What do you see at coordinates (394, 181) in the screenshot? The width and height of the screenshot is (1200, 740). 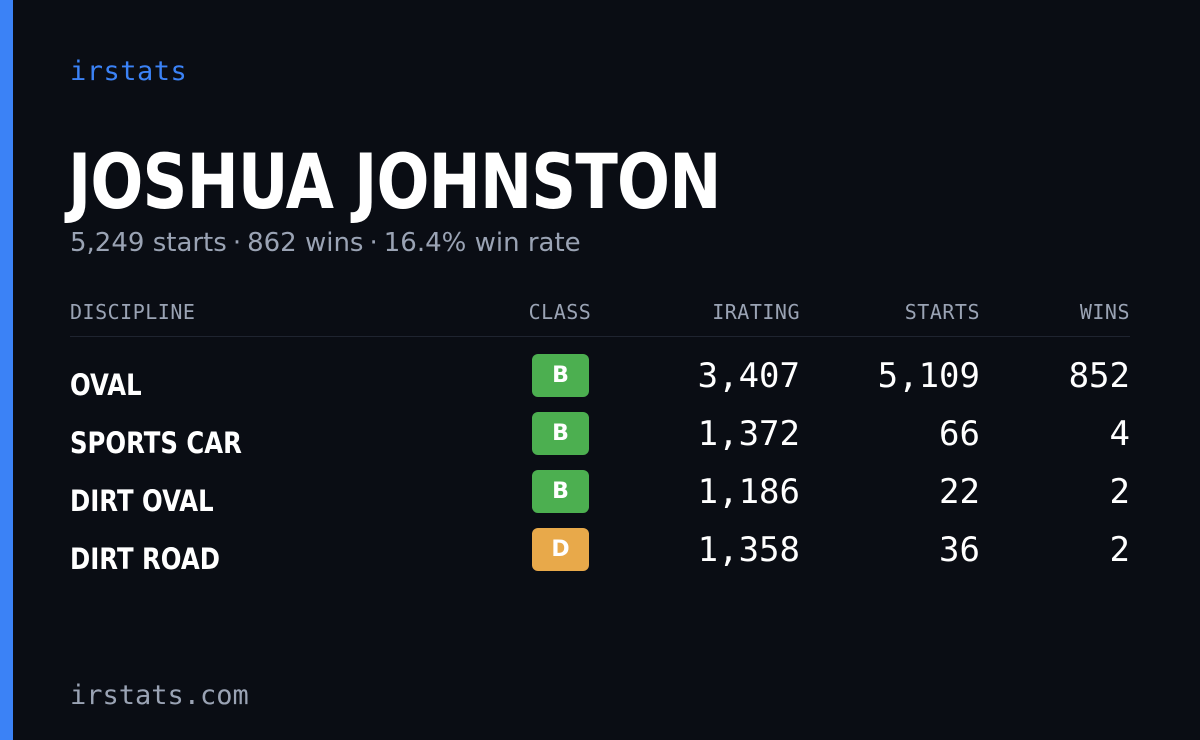 I see `driver-name: JOSHUA JOHNSTON` at bounding box center [394, 181].